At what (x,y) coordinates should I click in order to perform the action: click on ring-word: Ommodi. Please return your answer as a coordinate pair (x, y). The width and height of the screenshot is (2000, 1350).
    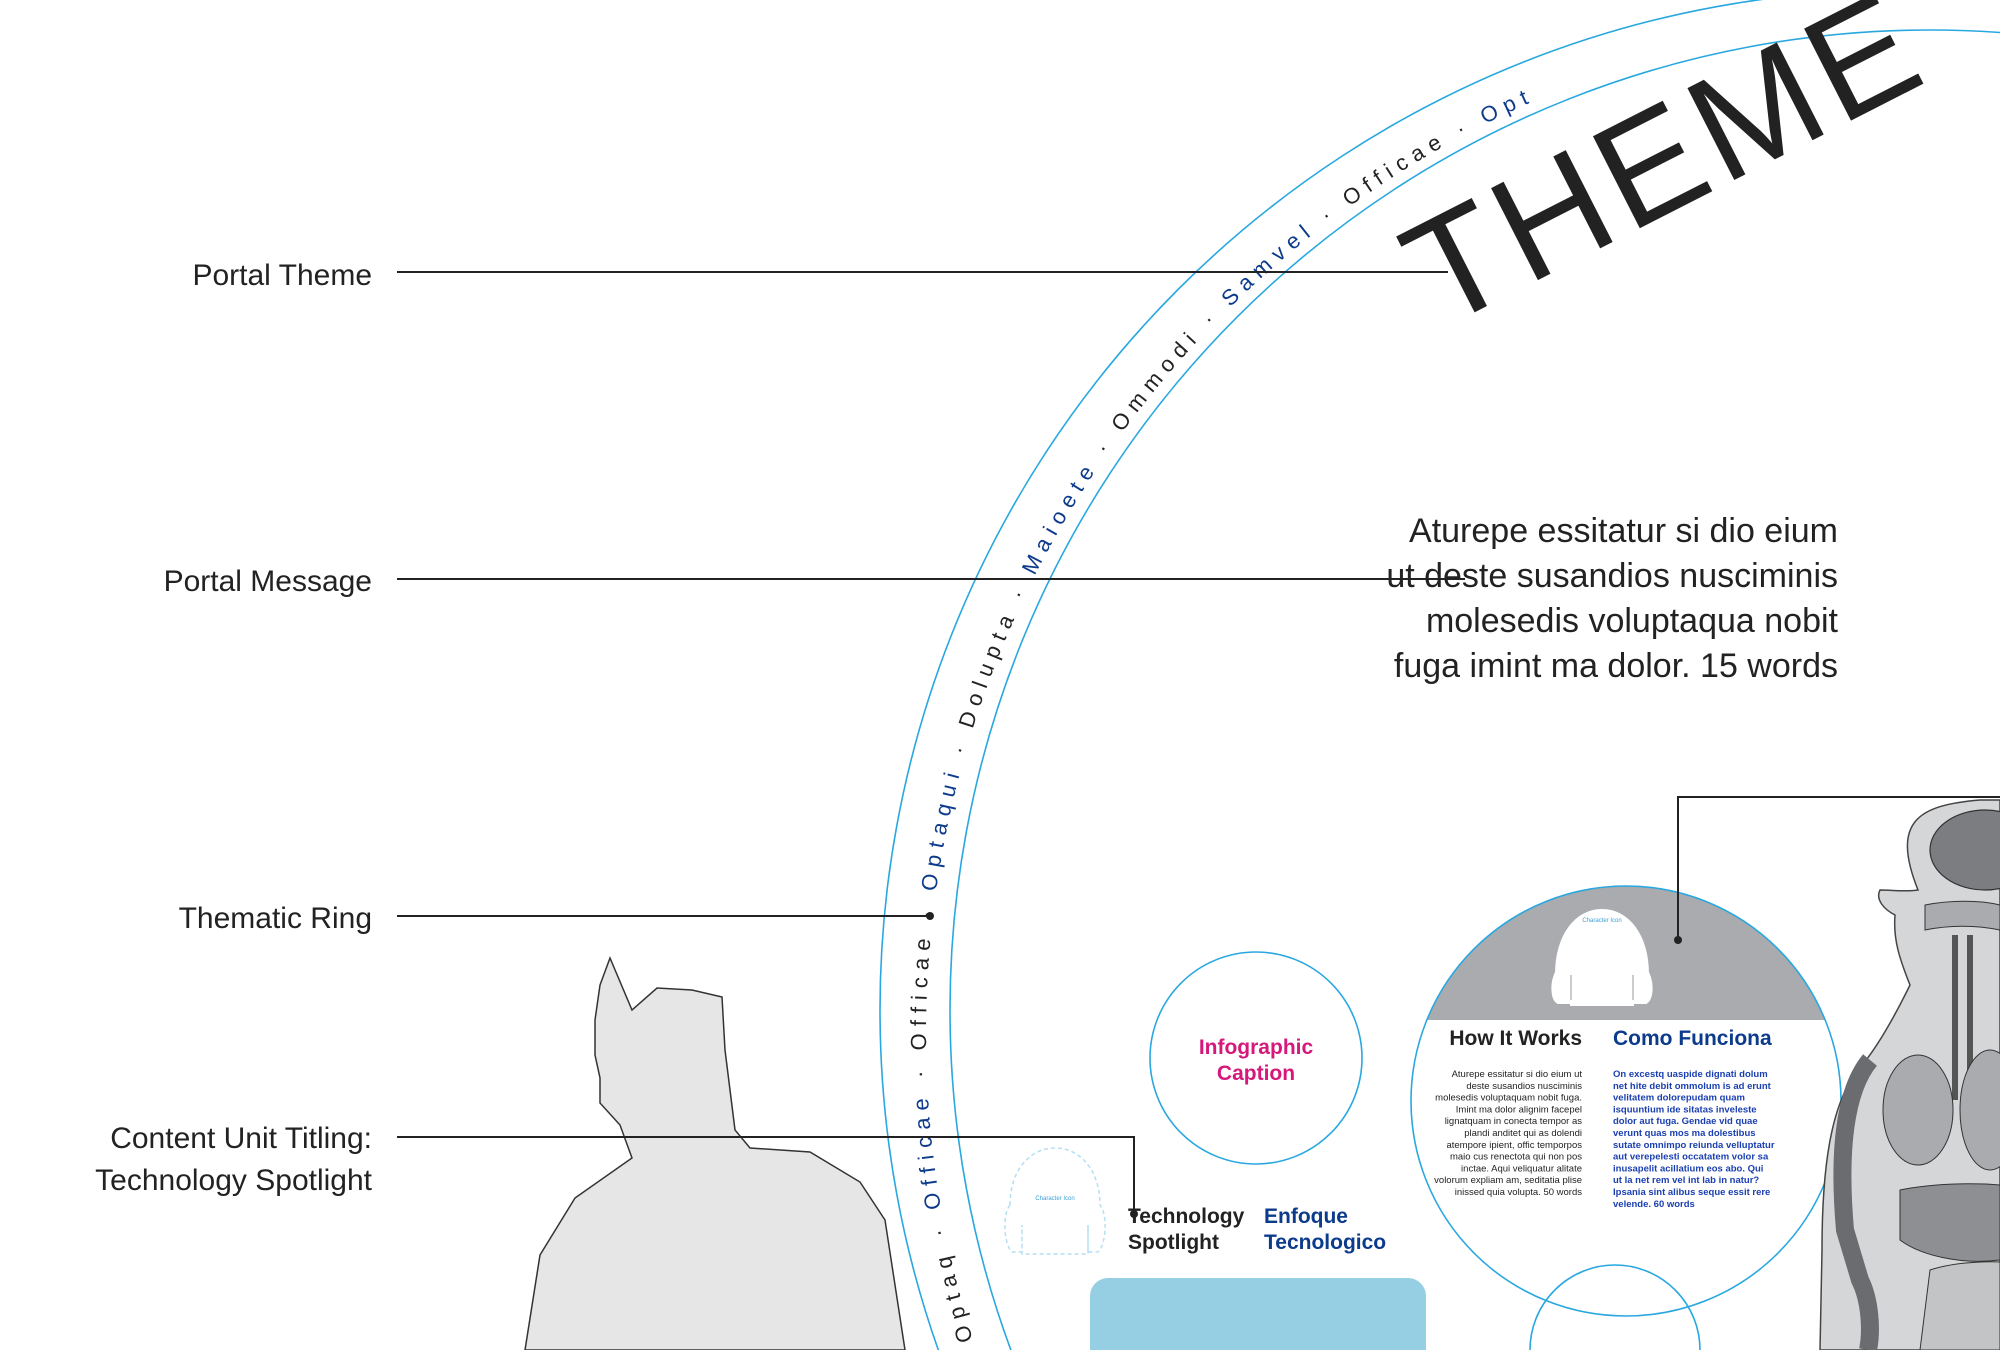
    Looking at the image, I should click on (1156, 379).